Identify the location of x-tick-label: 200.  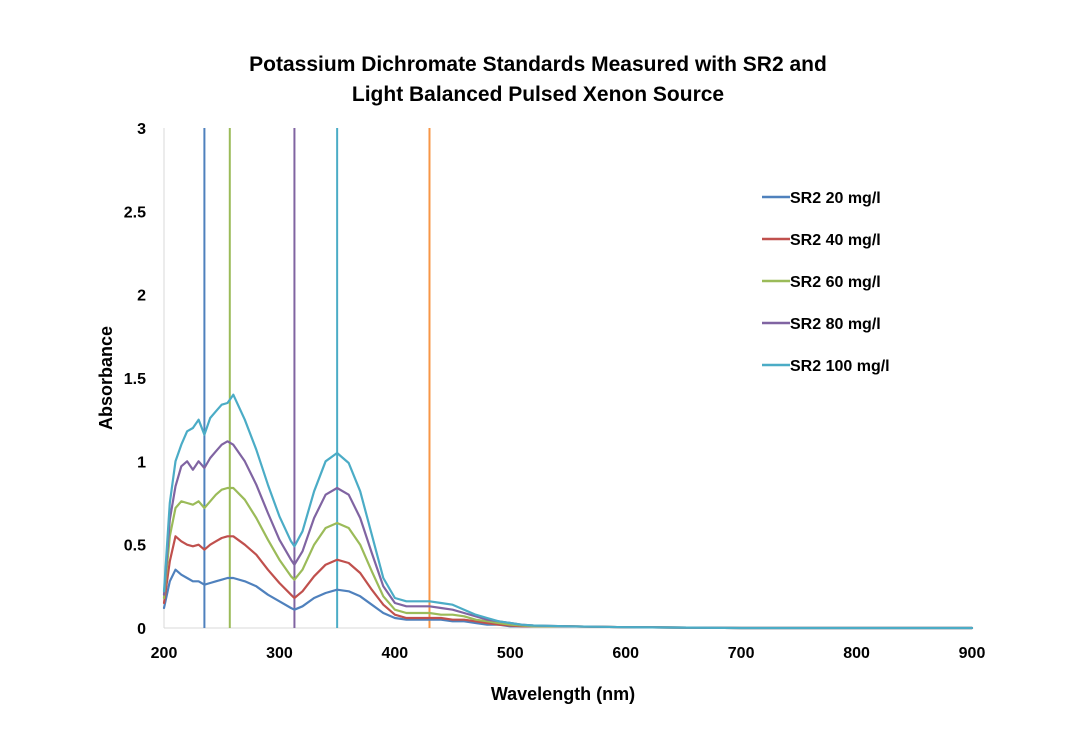
(164, 653).